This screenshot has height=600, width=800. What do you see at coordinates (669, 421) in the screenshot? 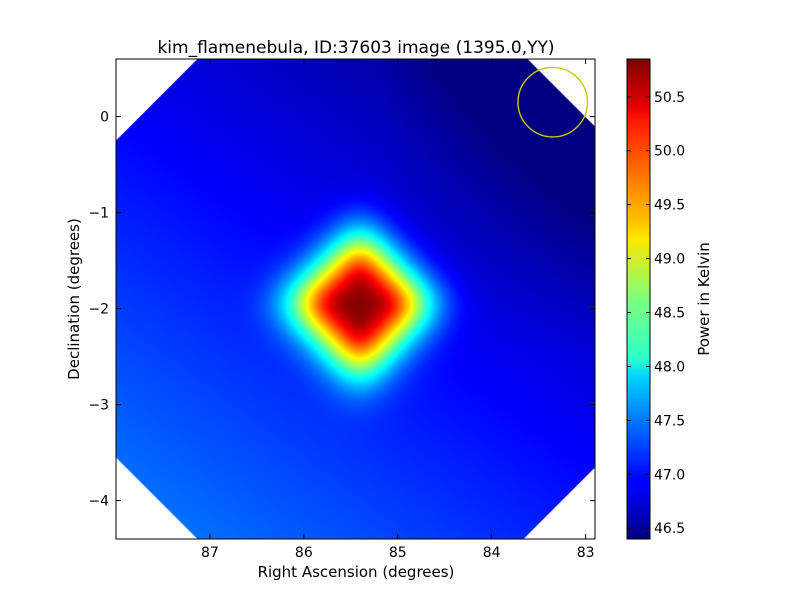
I see `colorbar-tick-label: 47.5` at bounding box center [669, 421].